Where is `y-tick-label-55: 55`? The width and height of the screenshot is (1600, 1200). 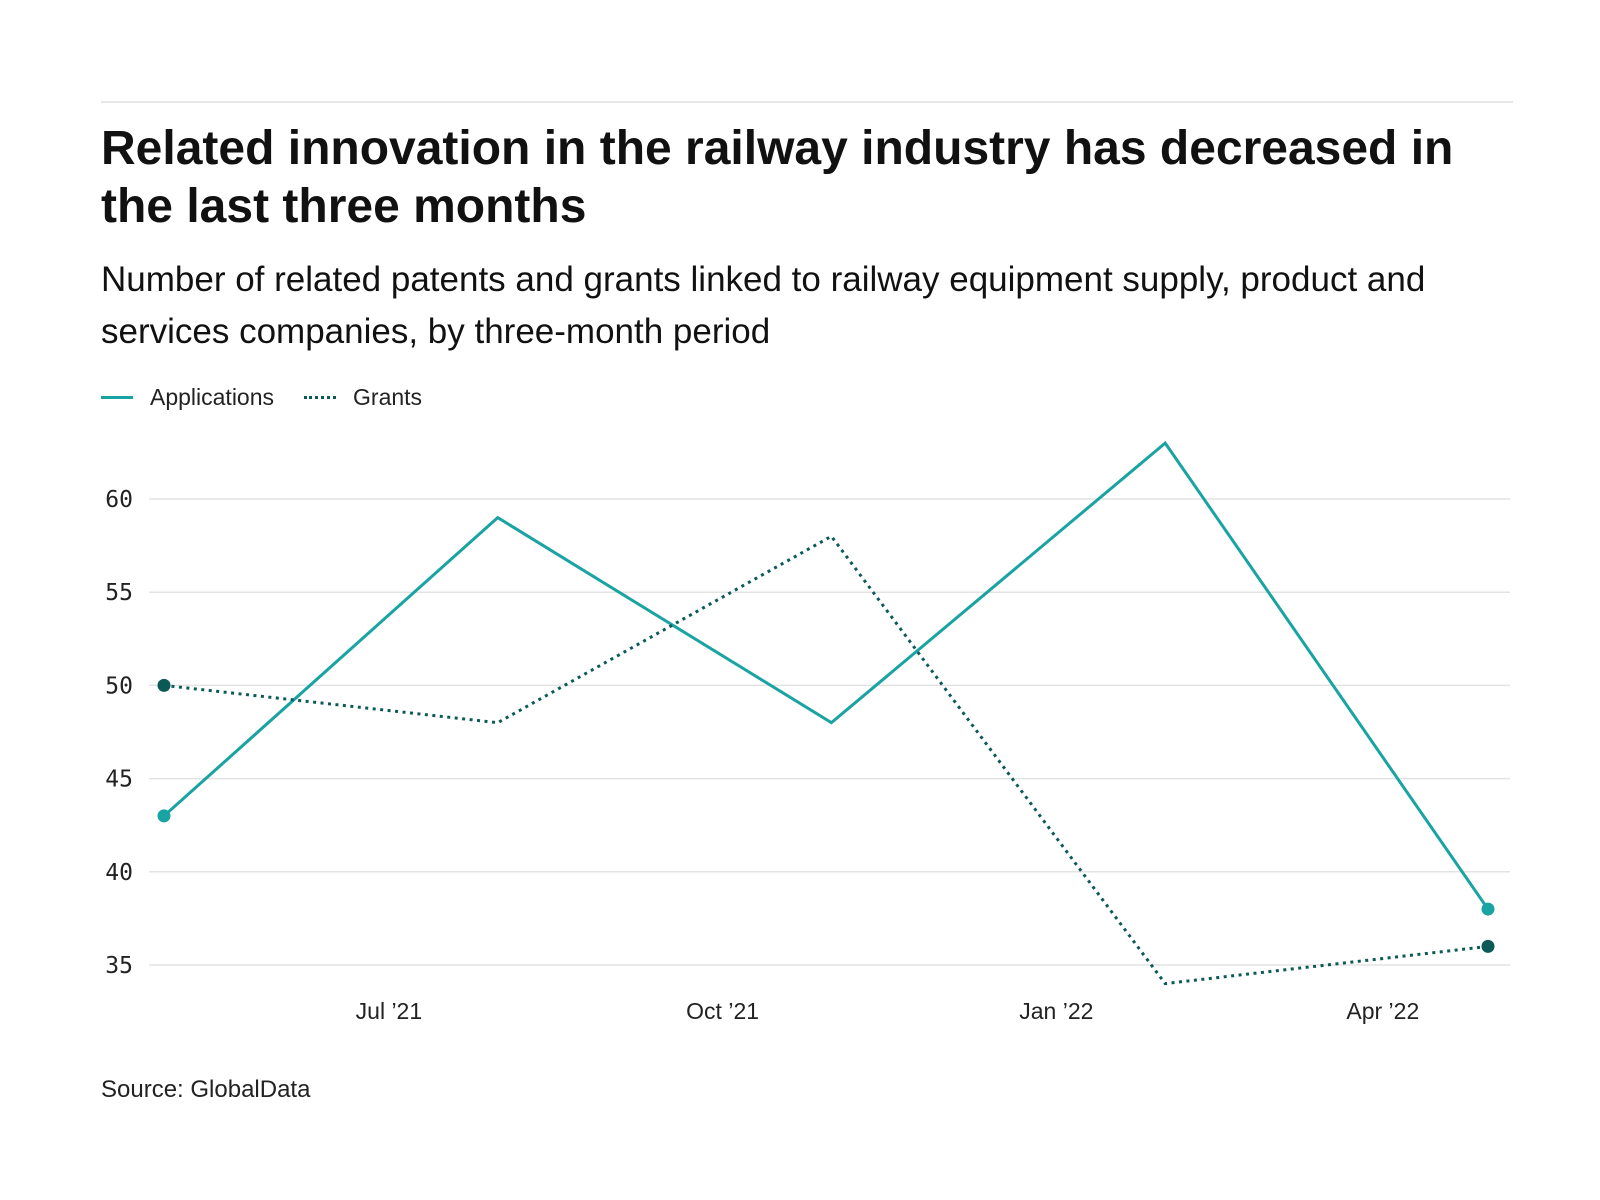
y-tick-label-55: 55 is located at coordinates (119, 593).